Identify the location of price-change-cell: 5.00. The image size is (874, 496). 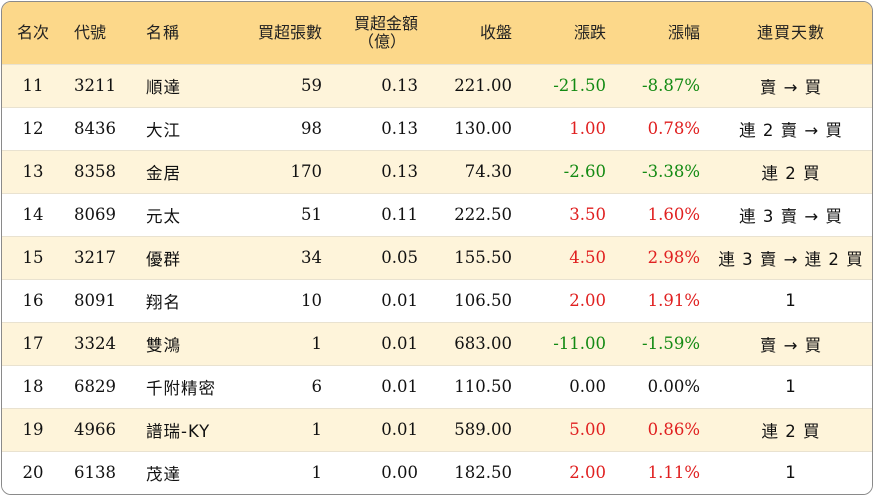
(569, 429).